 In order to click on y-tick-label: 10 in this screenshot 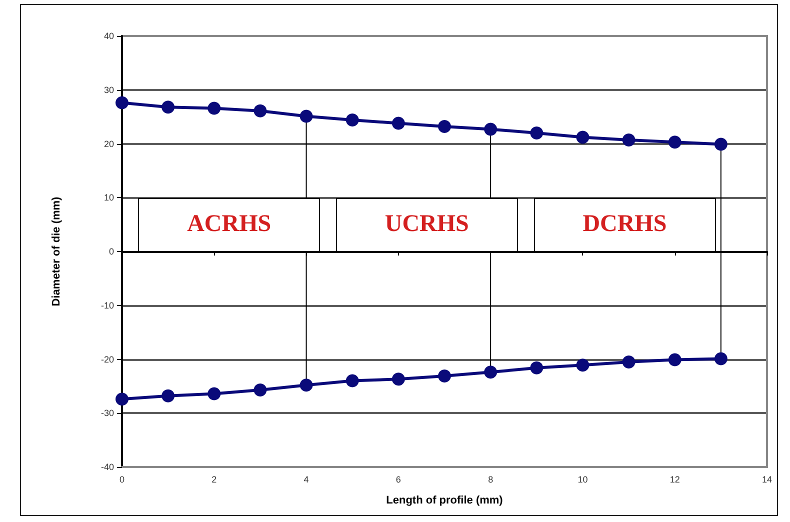, I will do `click(109, 197)`.